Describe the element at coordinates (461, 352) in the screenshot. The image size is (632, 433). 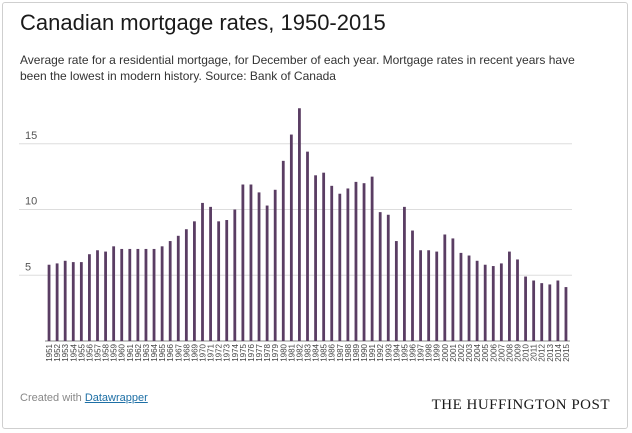
I see `x-tick-label: 2002` at that location.